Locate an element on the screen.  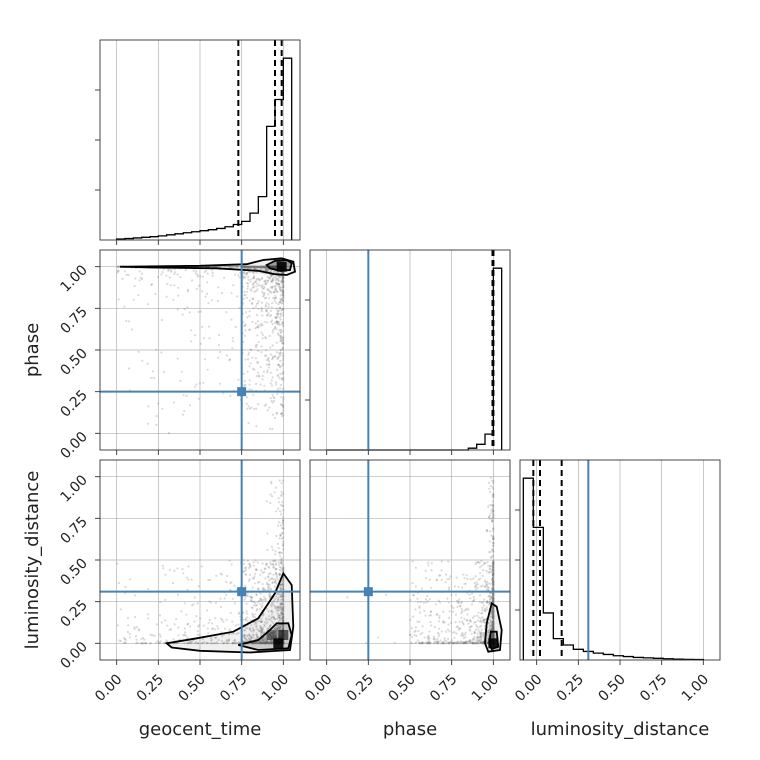
density-cells is located at coordinates (281, 266).